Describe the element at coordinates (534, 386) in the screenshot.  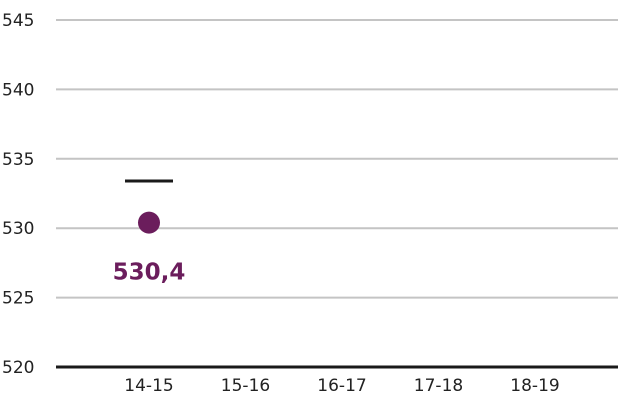
I see `x-tick-label-18-19: 18-19` at that location.